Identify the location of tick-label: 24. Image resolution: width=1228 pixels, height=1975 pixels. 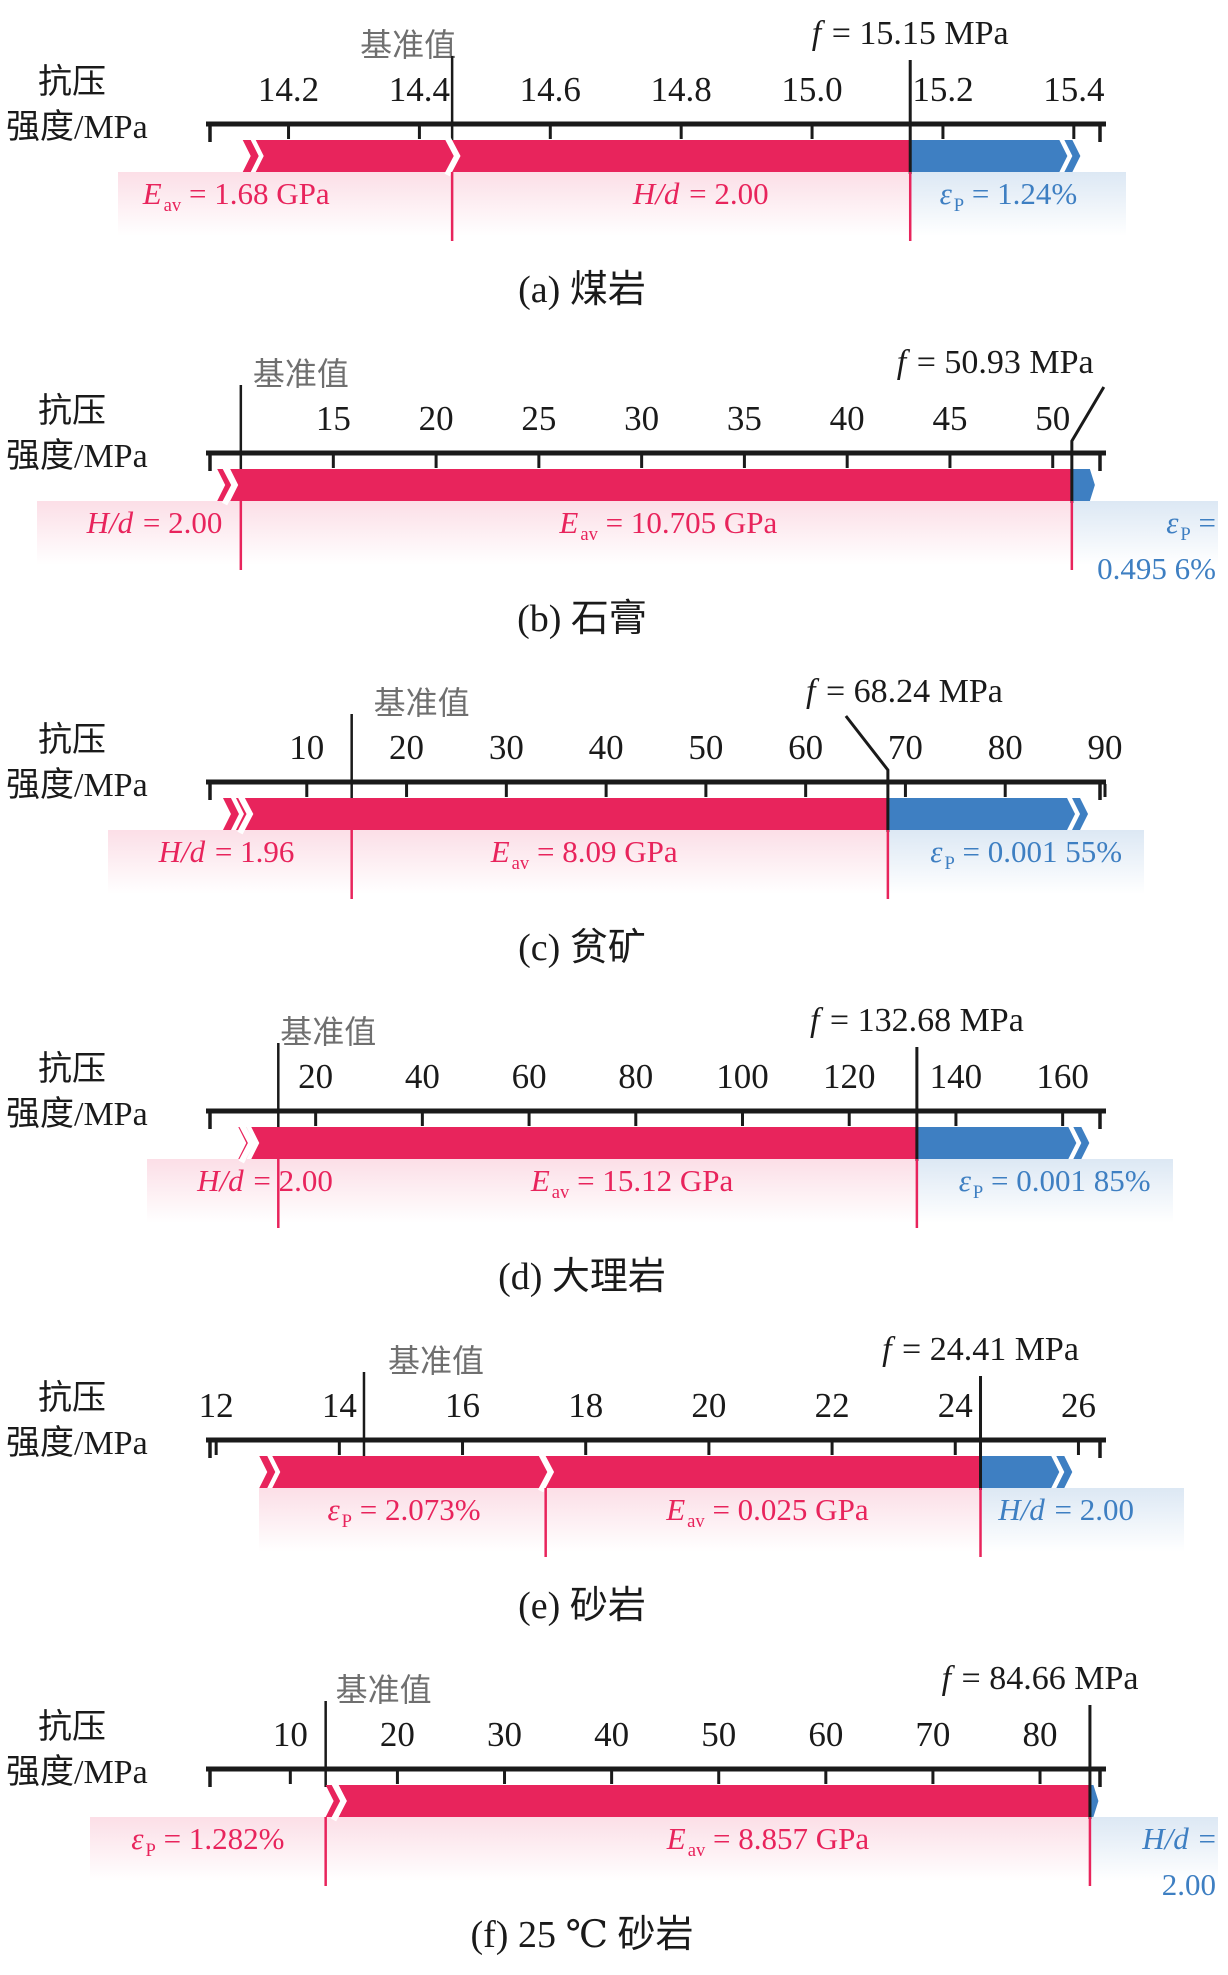
(955, 1405).